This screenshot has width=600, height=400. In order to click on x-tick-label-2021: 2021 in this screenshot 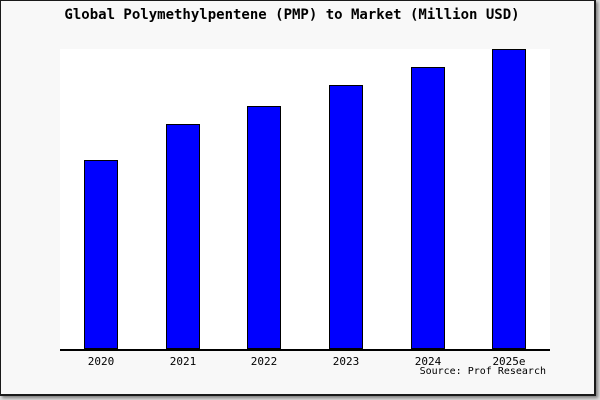, I will do `click(183, 361)`.